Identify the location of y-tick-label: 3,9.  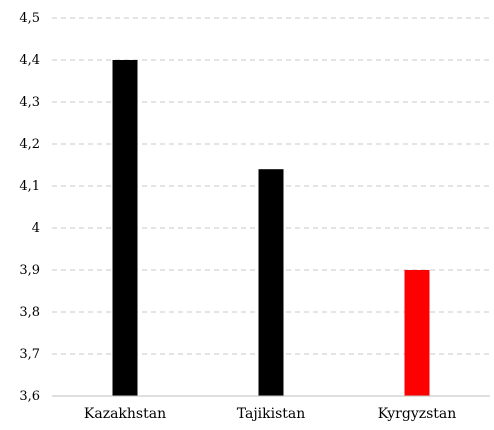
(29, 270).